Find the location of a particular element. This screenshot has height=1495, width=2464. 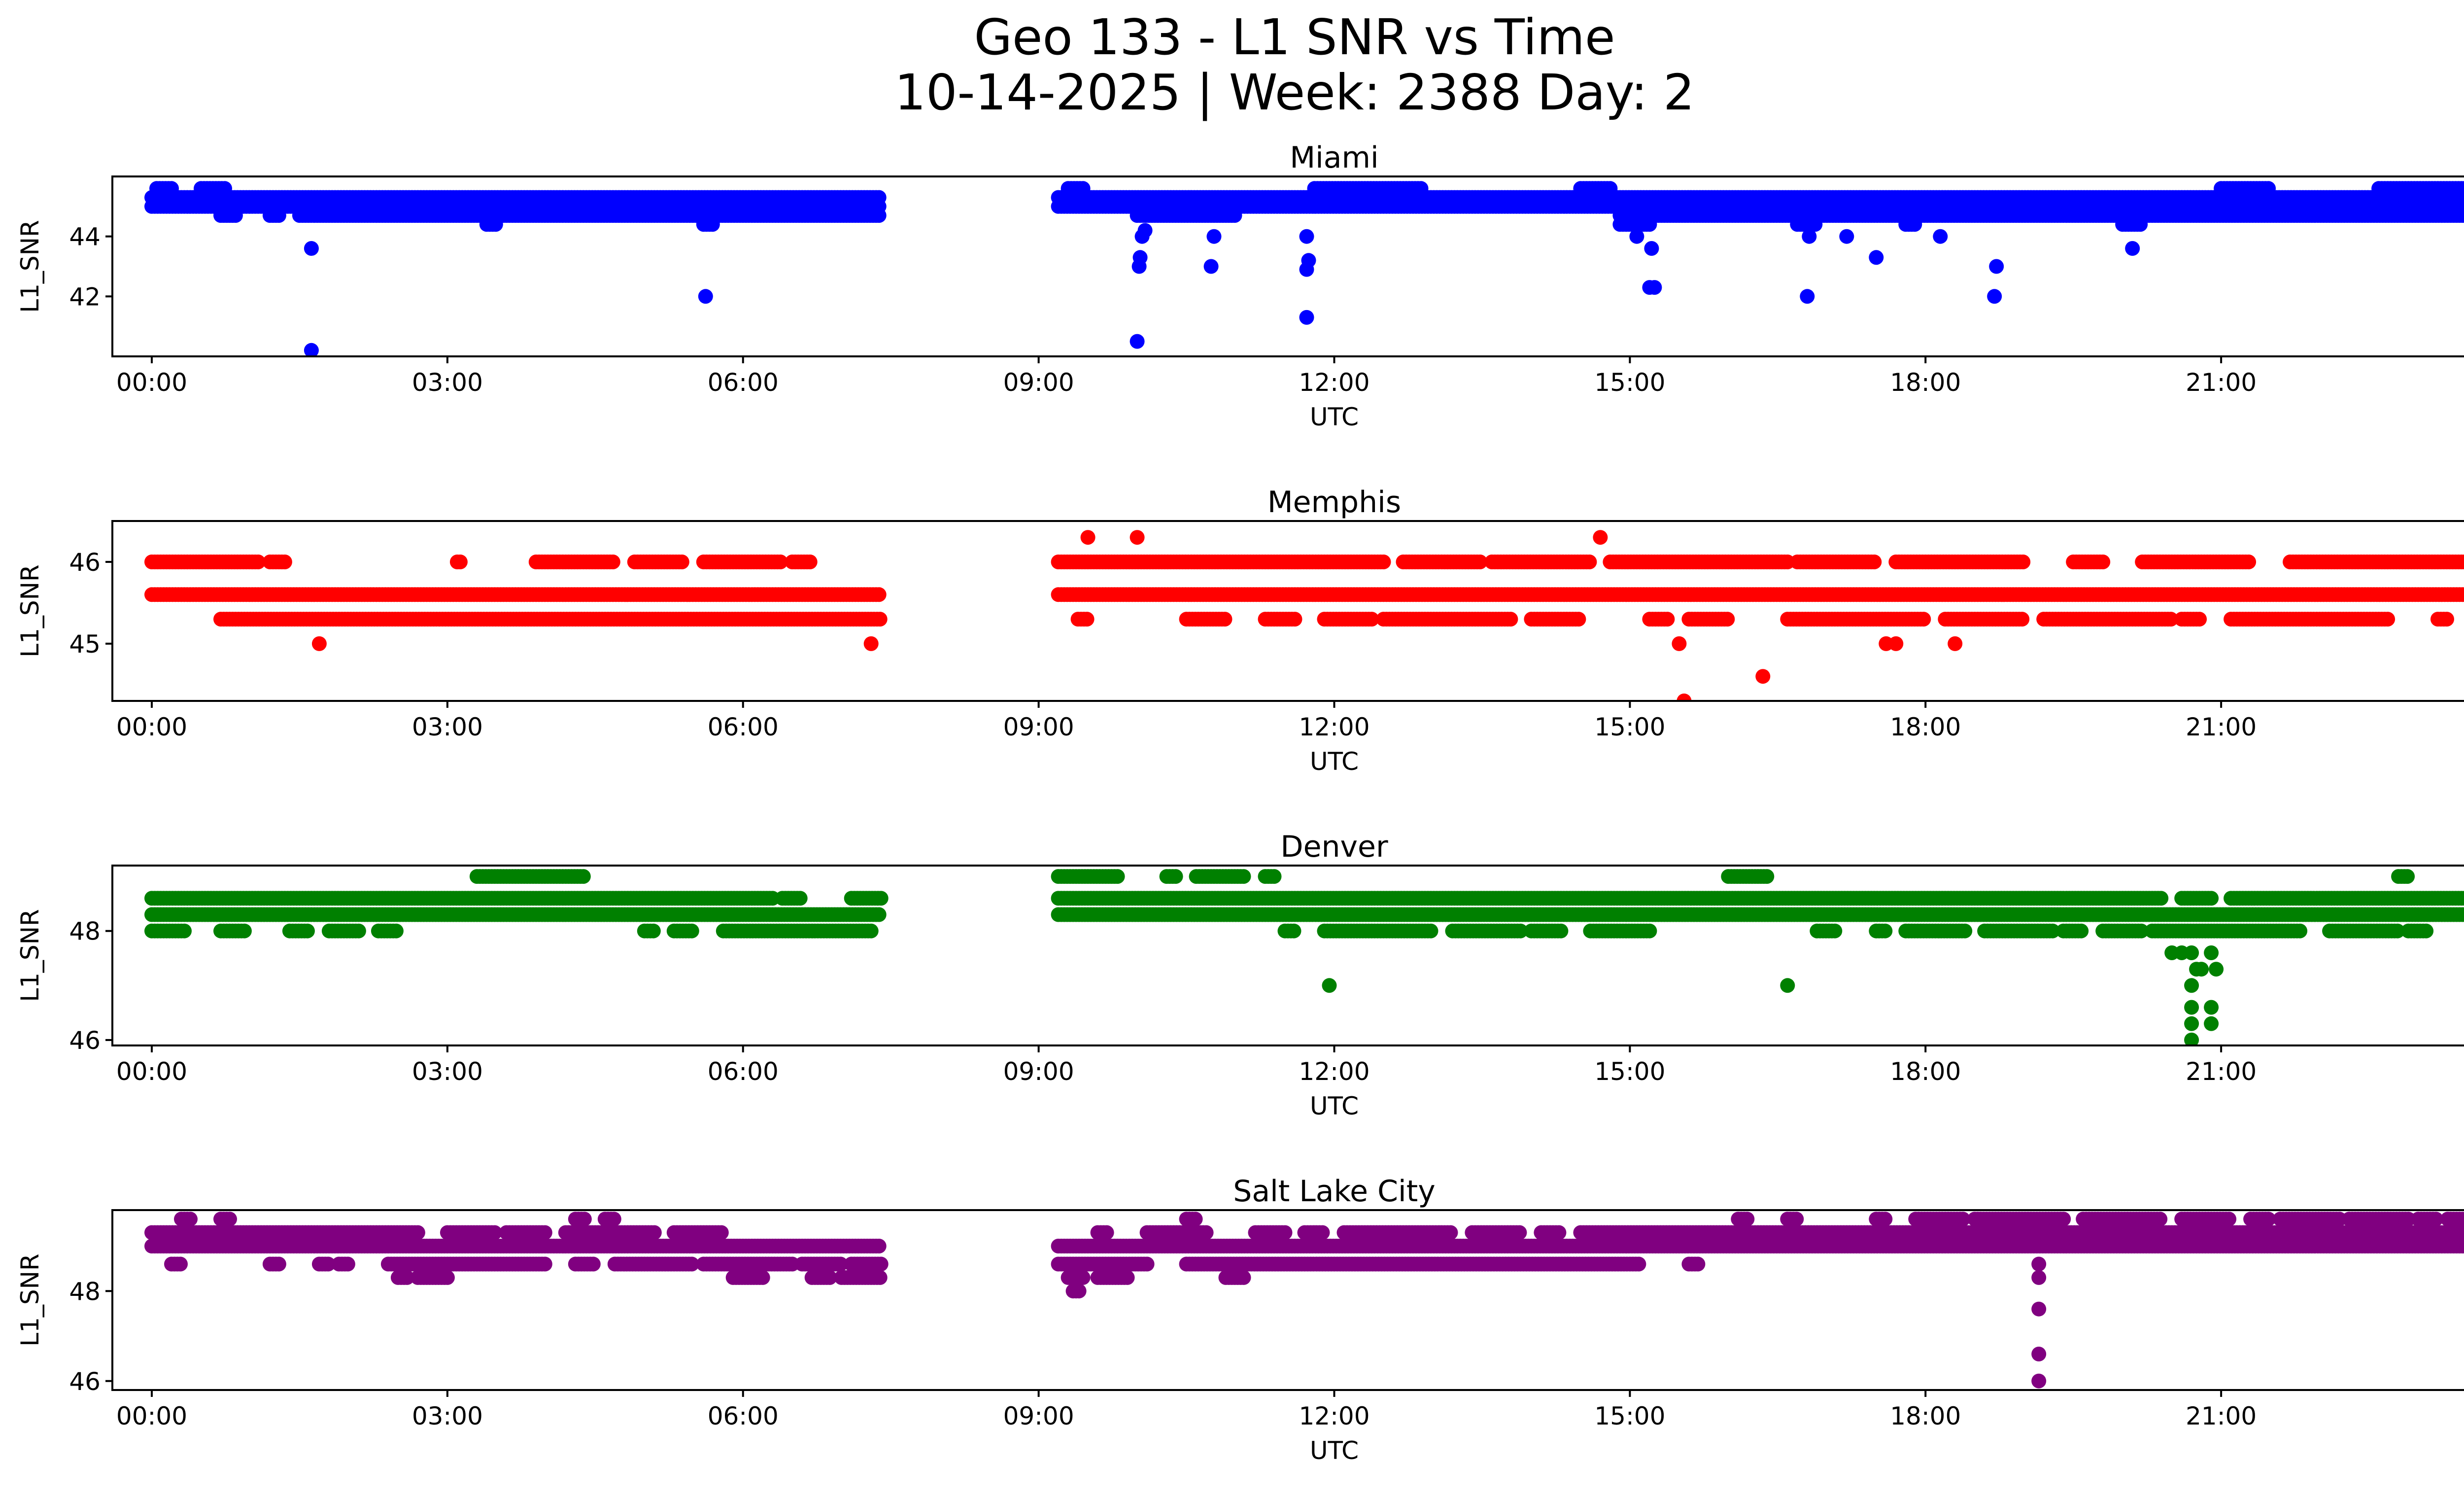

figure-title-line-1: Geo 133 - L1 SNR vs Time is located at coordinates (1294, 37).